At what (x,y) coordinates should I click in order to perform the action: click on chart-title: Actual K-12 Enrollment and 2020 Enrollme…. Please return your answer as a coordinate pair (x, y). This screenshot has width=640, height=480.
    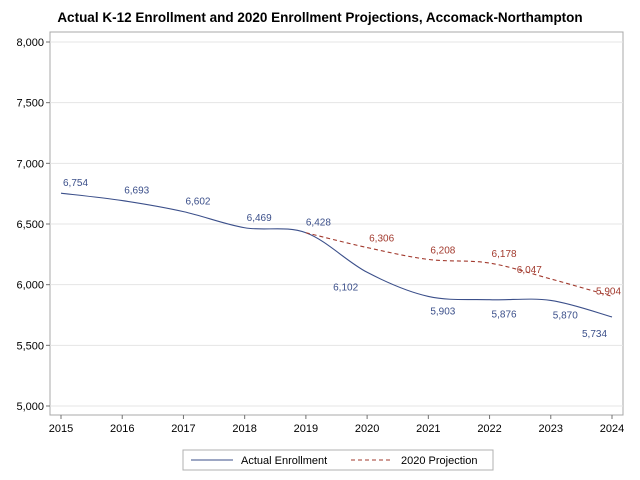
    Looking at the image, I should click on (320, 17).